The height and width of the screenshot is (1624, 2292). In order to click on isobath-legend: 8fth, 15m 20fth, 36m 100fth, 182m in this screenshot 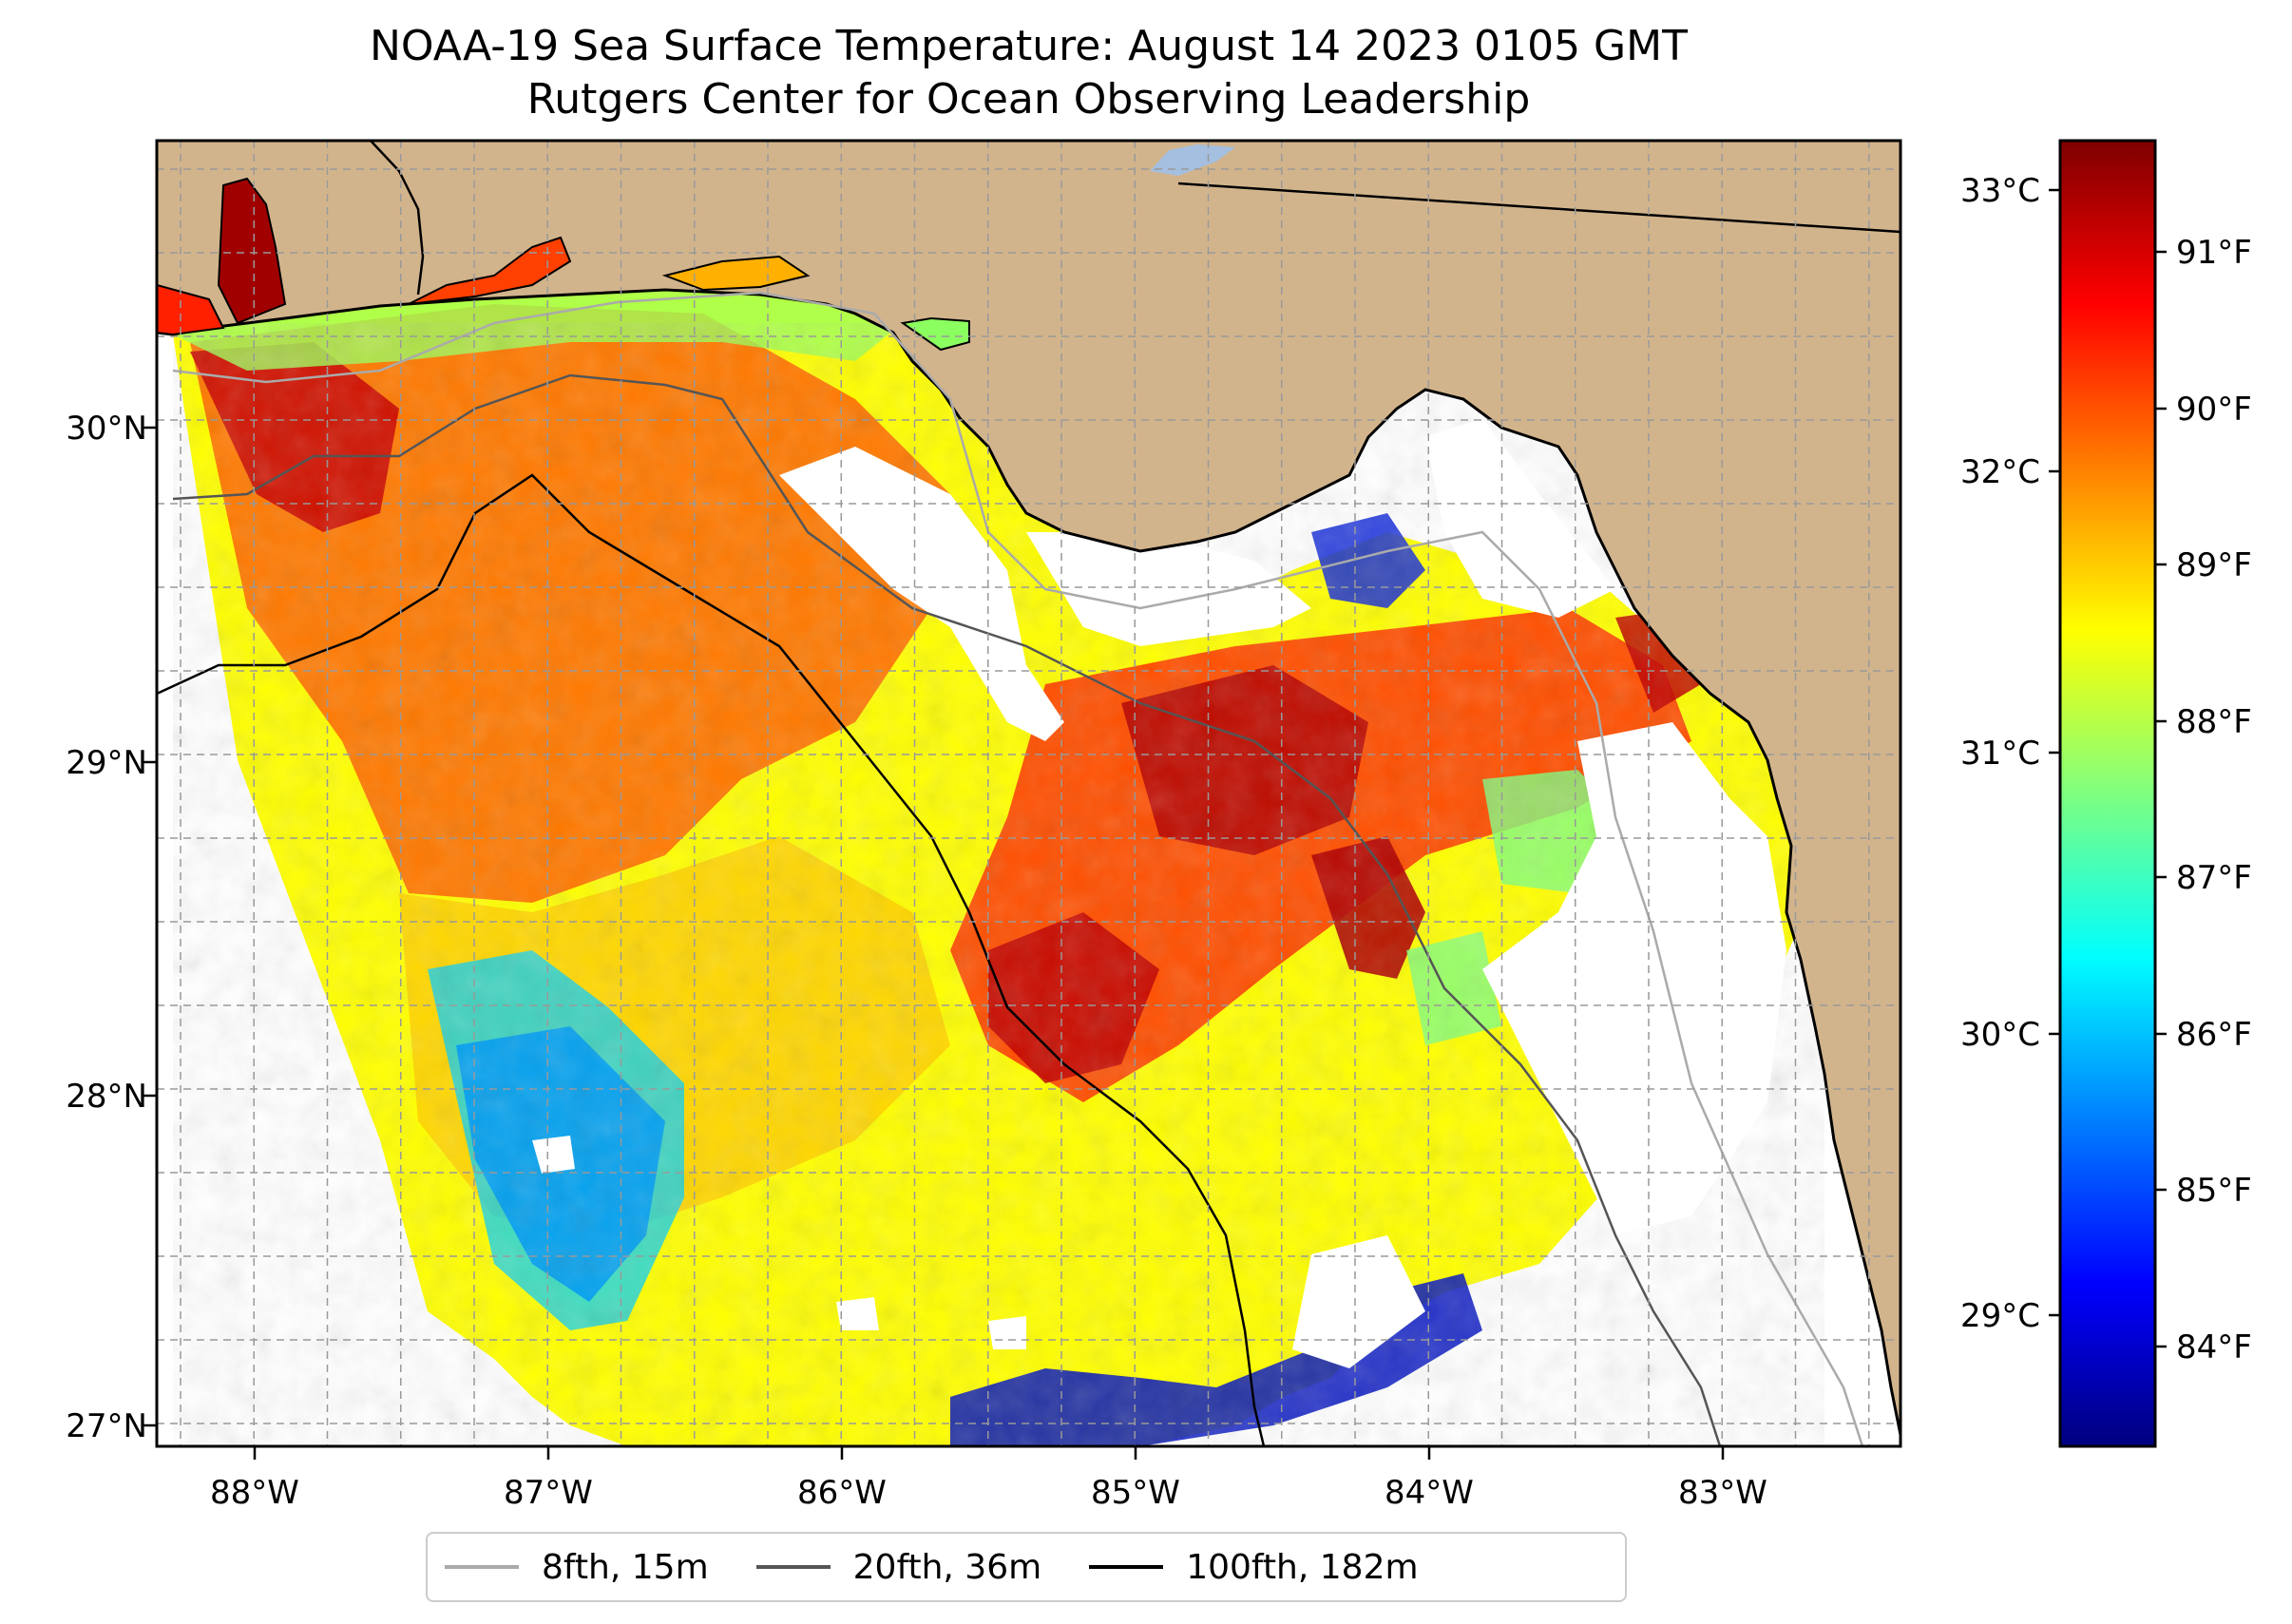, I will do `click(1026, 1567)`.